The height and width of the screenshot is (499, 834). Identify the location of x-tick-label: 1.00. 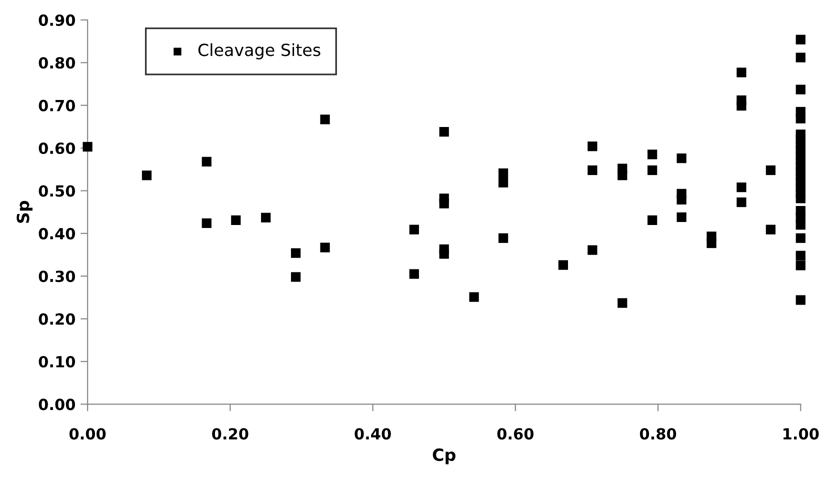
(801, 434).